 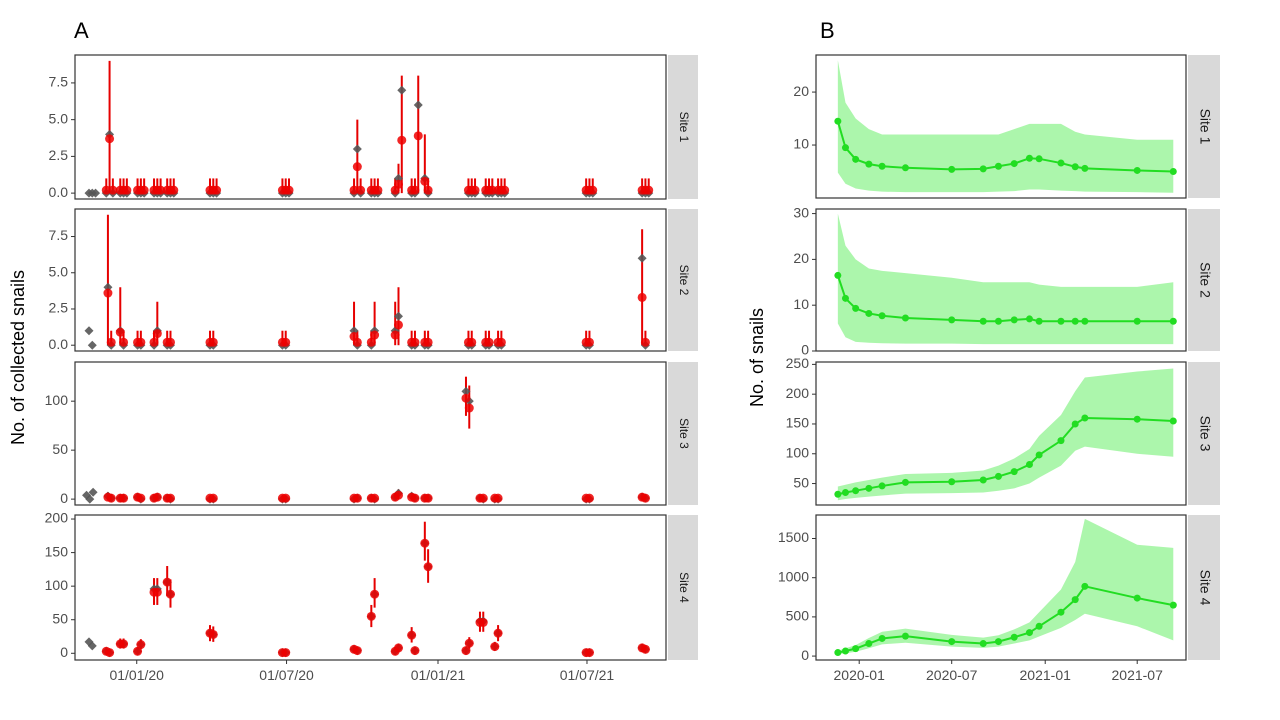 I want to click on y-tick-label: 1500, so click(x=793, y=537).